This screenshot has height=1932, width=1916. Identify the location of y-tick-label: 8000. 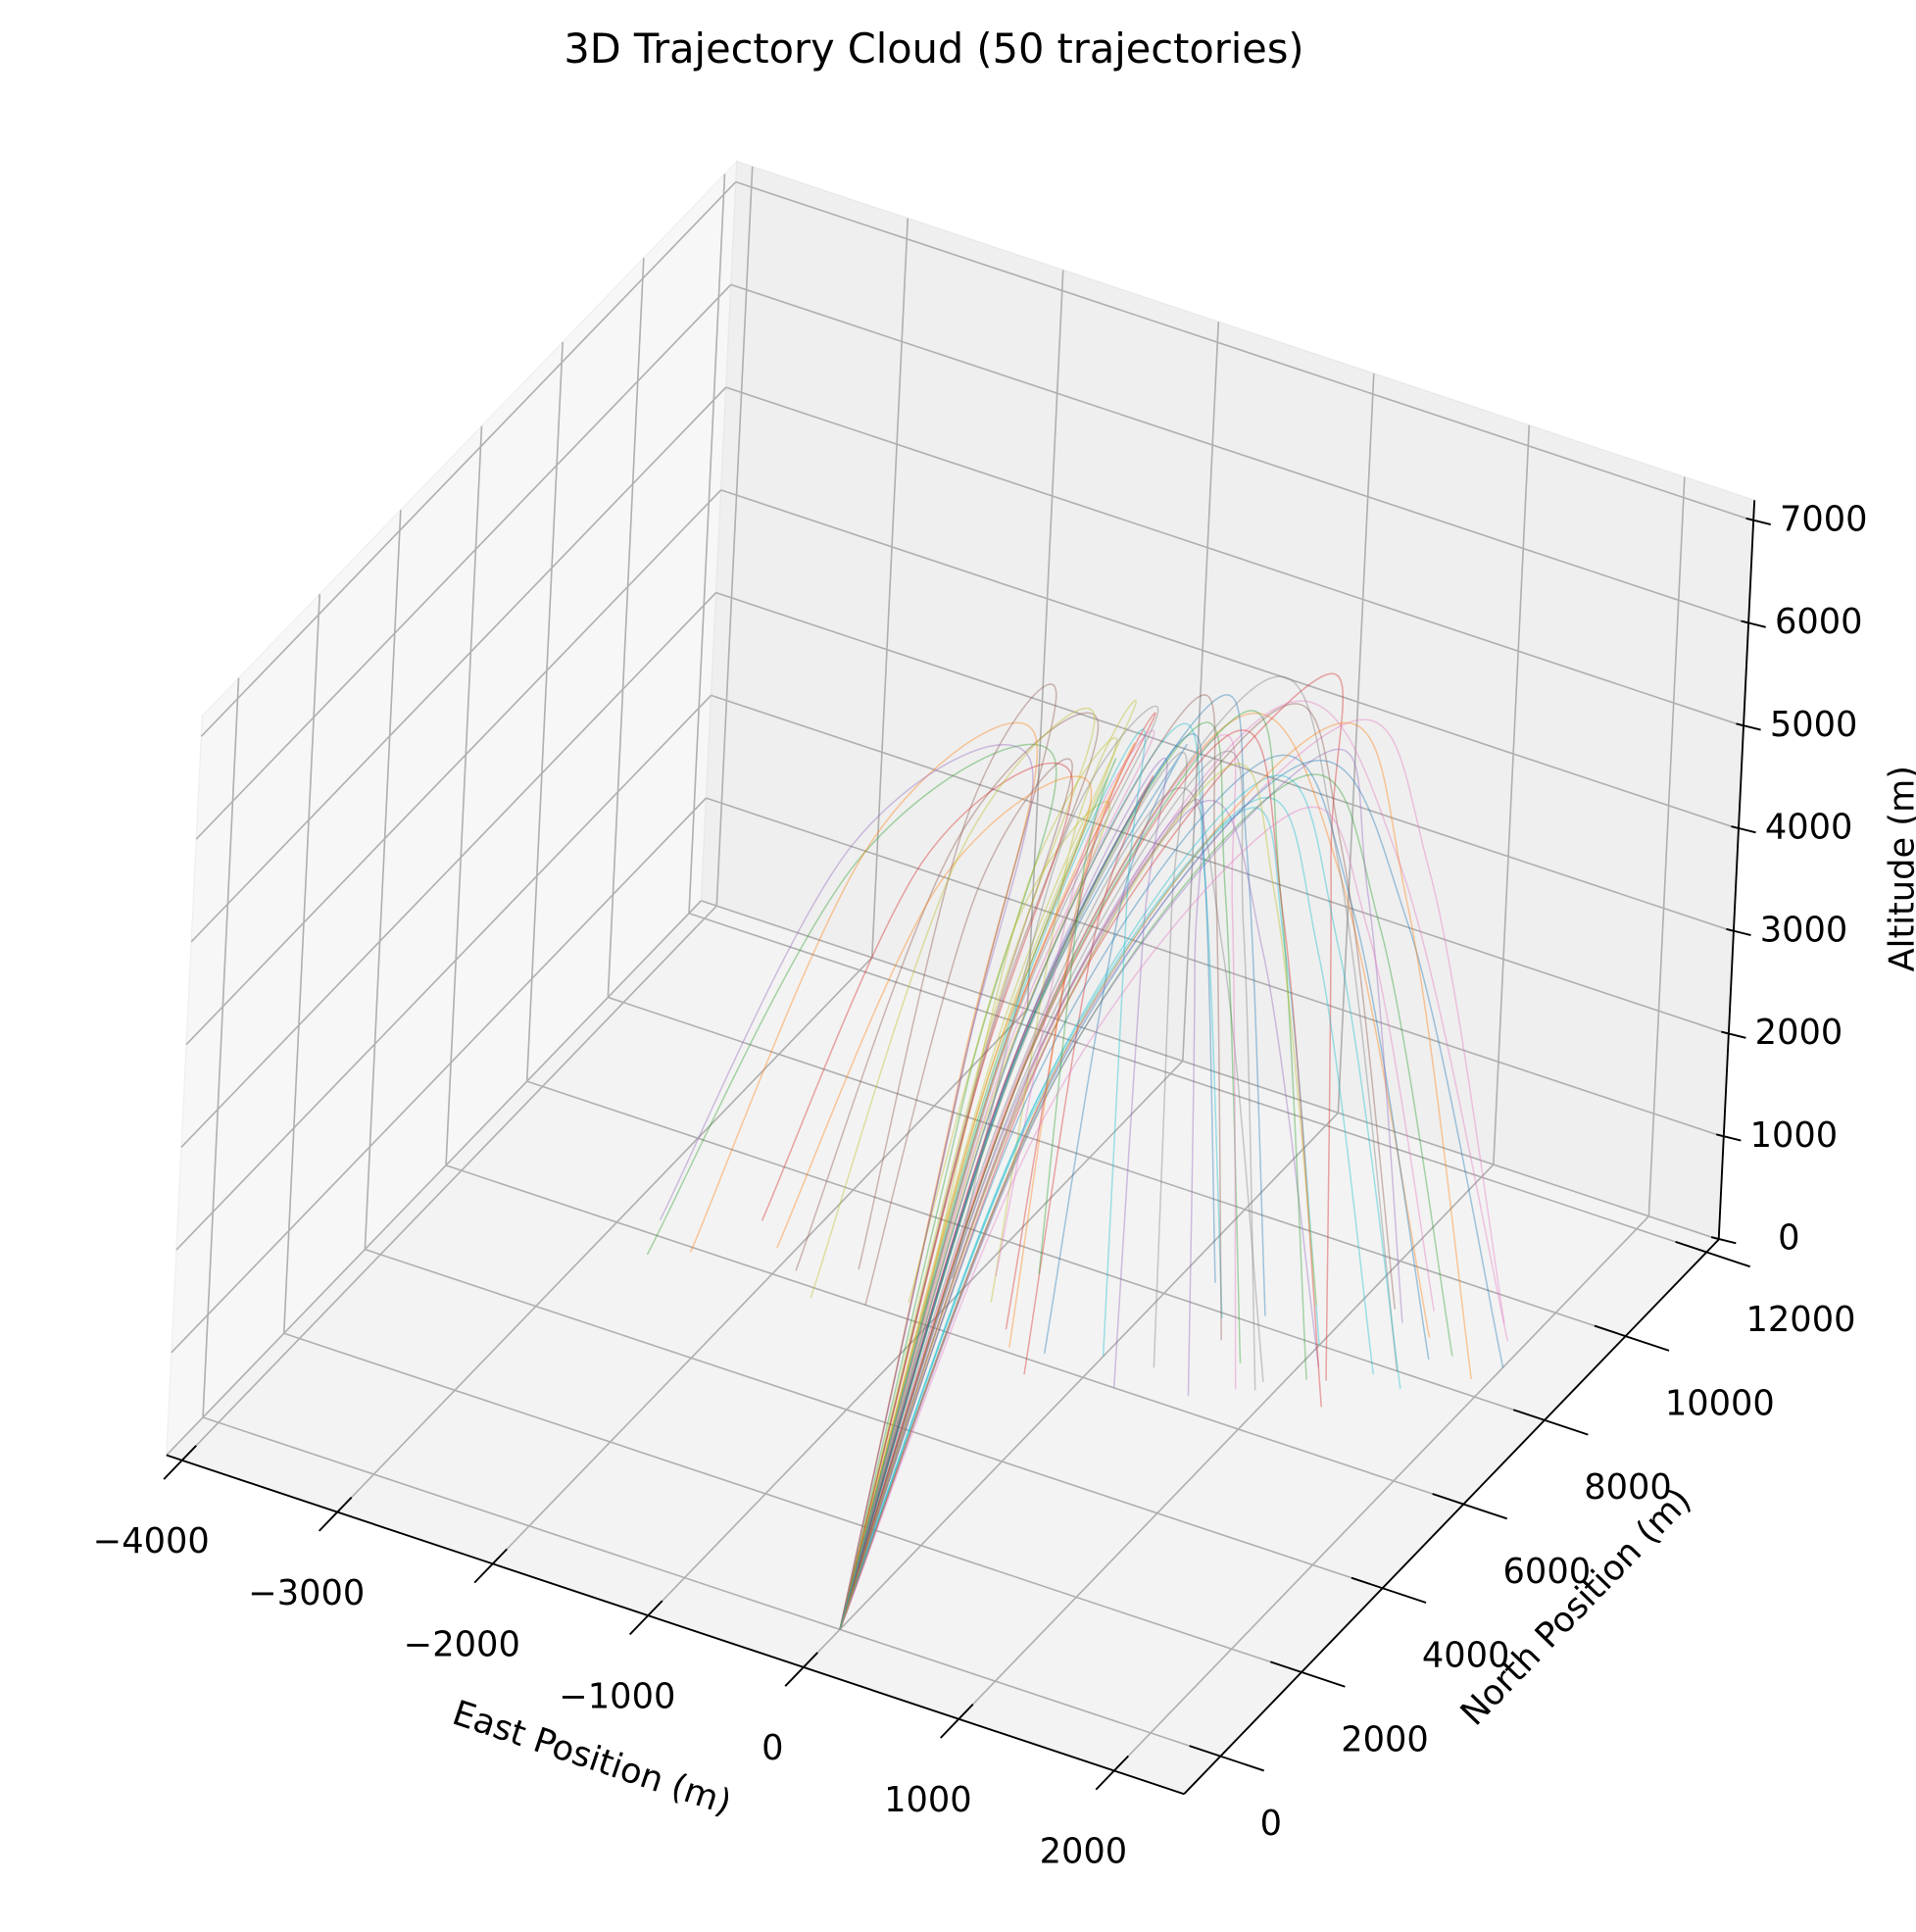
(1628, 1487).